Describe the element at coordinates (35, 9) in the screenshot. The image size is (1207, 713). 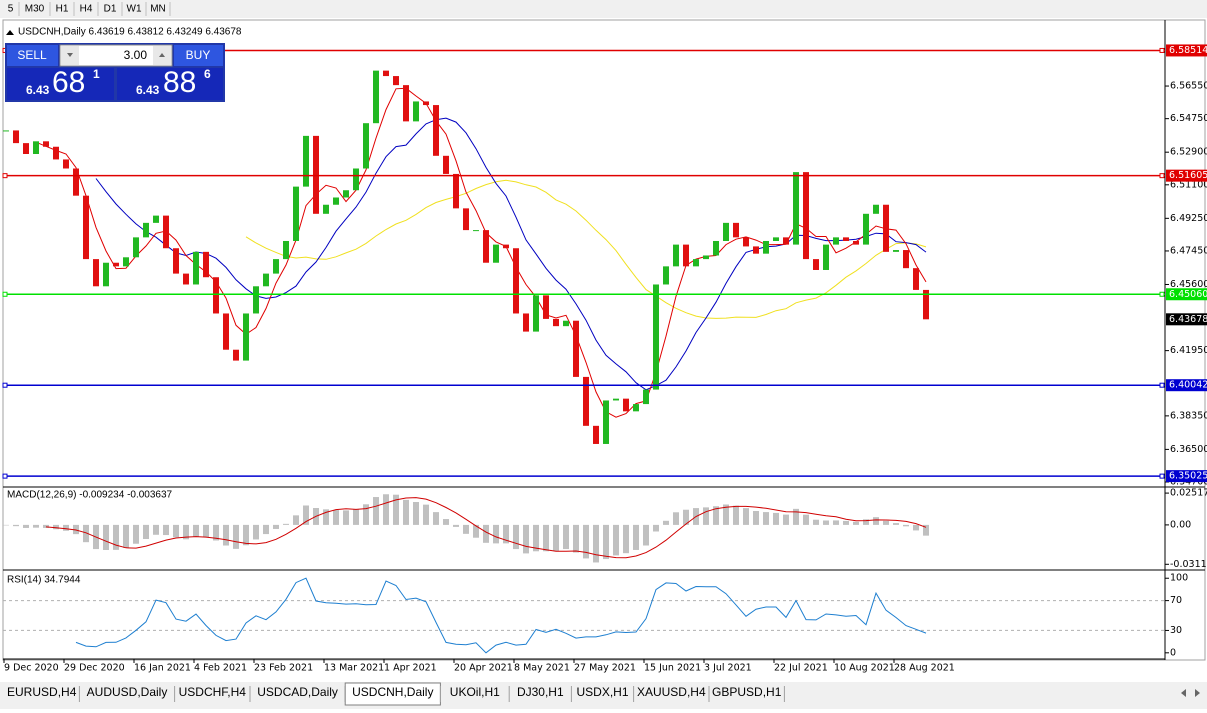
I see `period-button: M30` at that location.